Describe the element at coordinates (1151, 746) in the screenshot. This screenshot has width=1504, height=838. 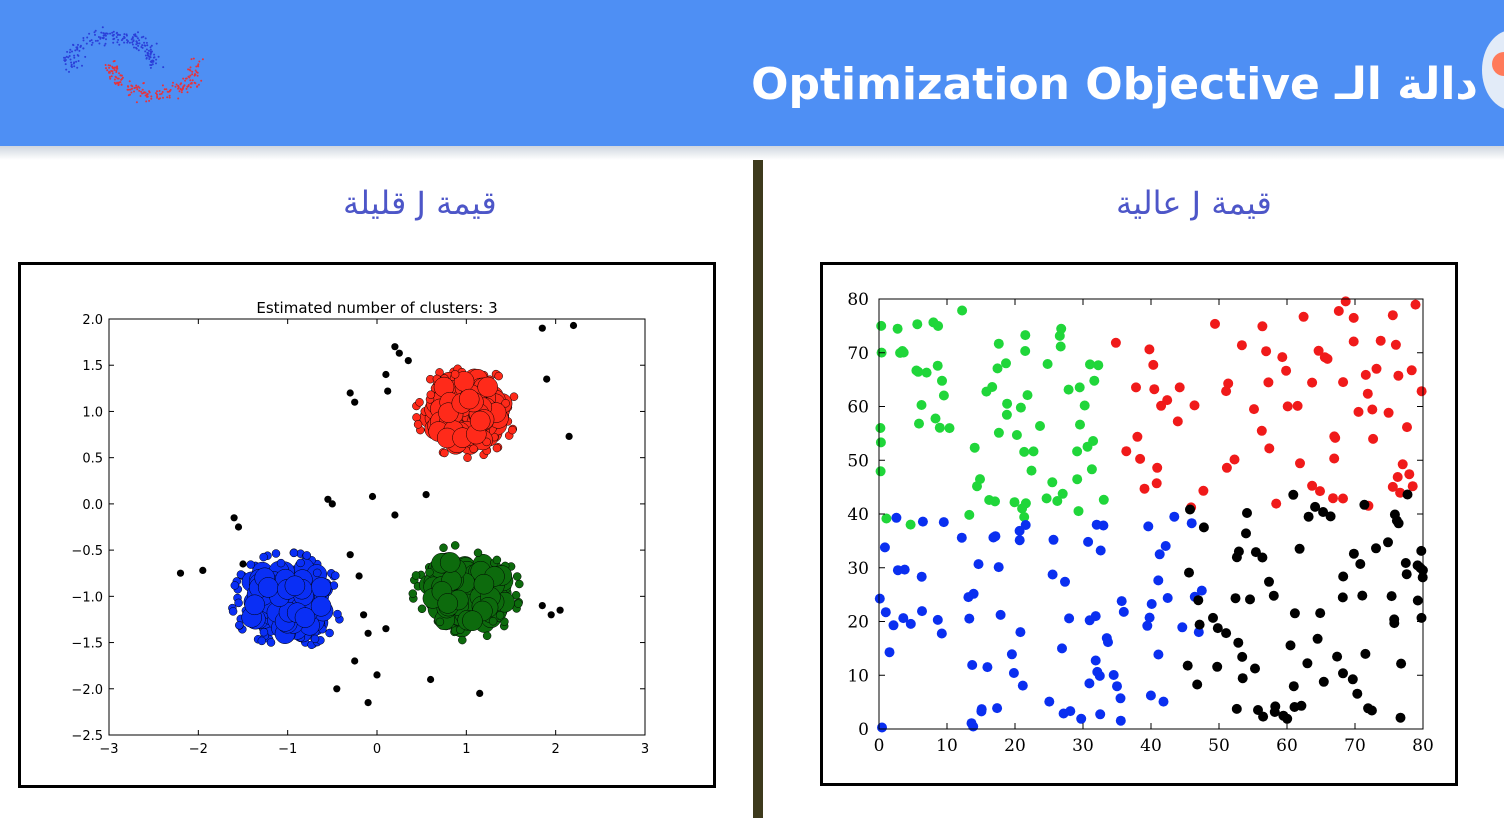
I see `x-tick-label: 40` at that location.